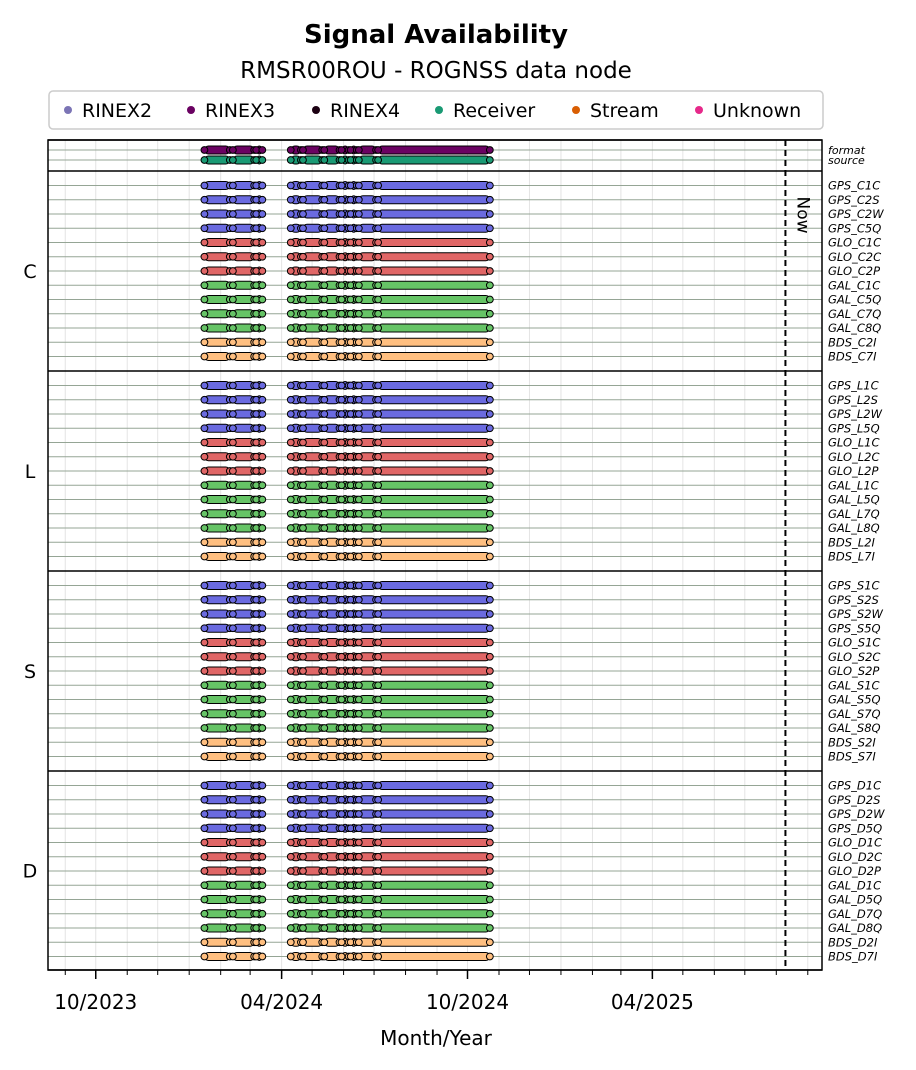 Image resolution: width=916 pixels, height=1070 pixels. Describe the element at coordinates (341, 528) in the screenshot. I see `bar-start-gal_l8q` at that location.